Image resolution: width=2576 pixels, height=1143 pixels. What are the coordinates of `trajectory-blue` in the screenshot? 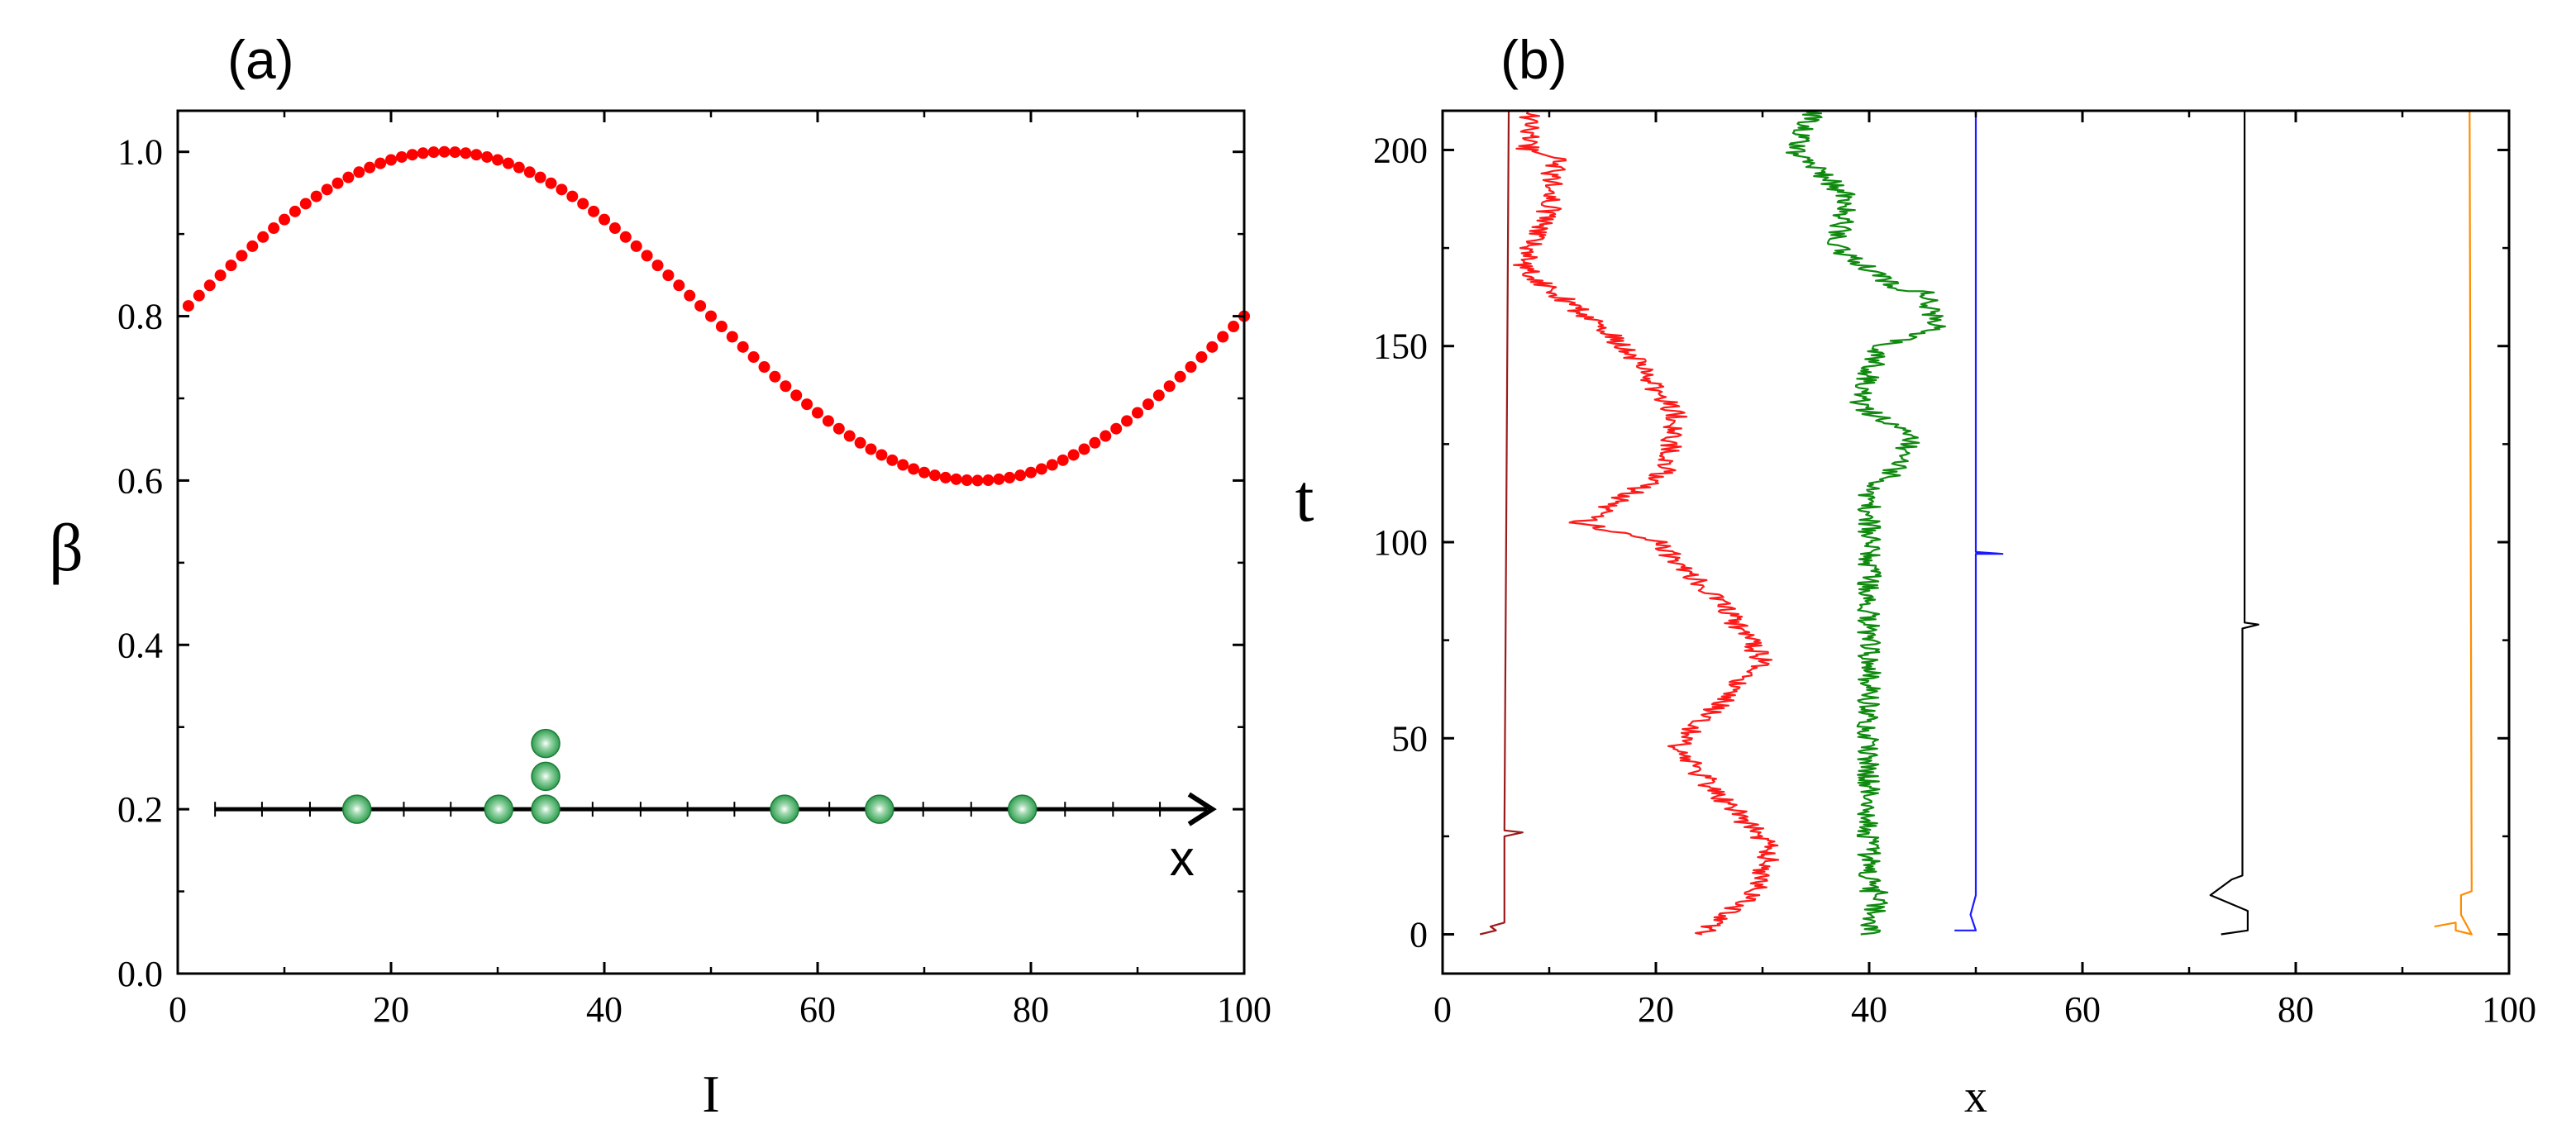 It's located at (1979, 521).